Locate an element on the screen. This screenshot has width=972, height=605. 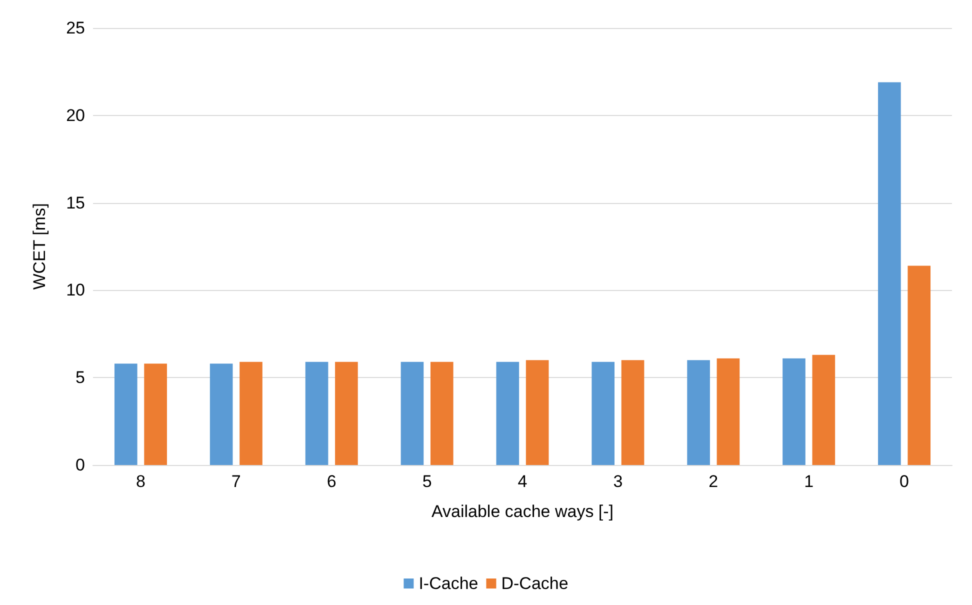
y-tick-label: 10 is located at coordinates (75, 290).